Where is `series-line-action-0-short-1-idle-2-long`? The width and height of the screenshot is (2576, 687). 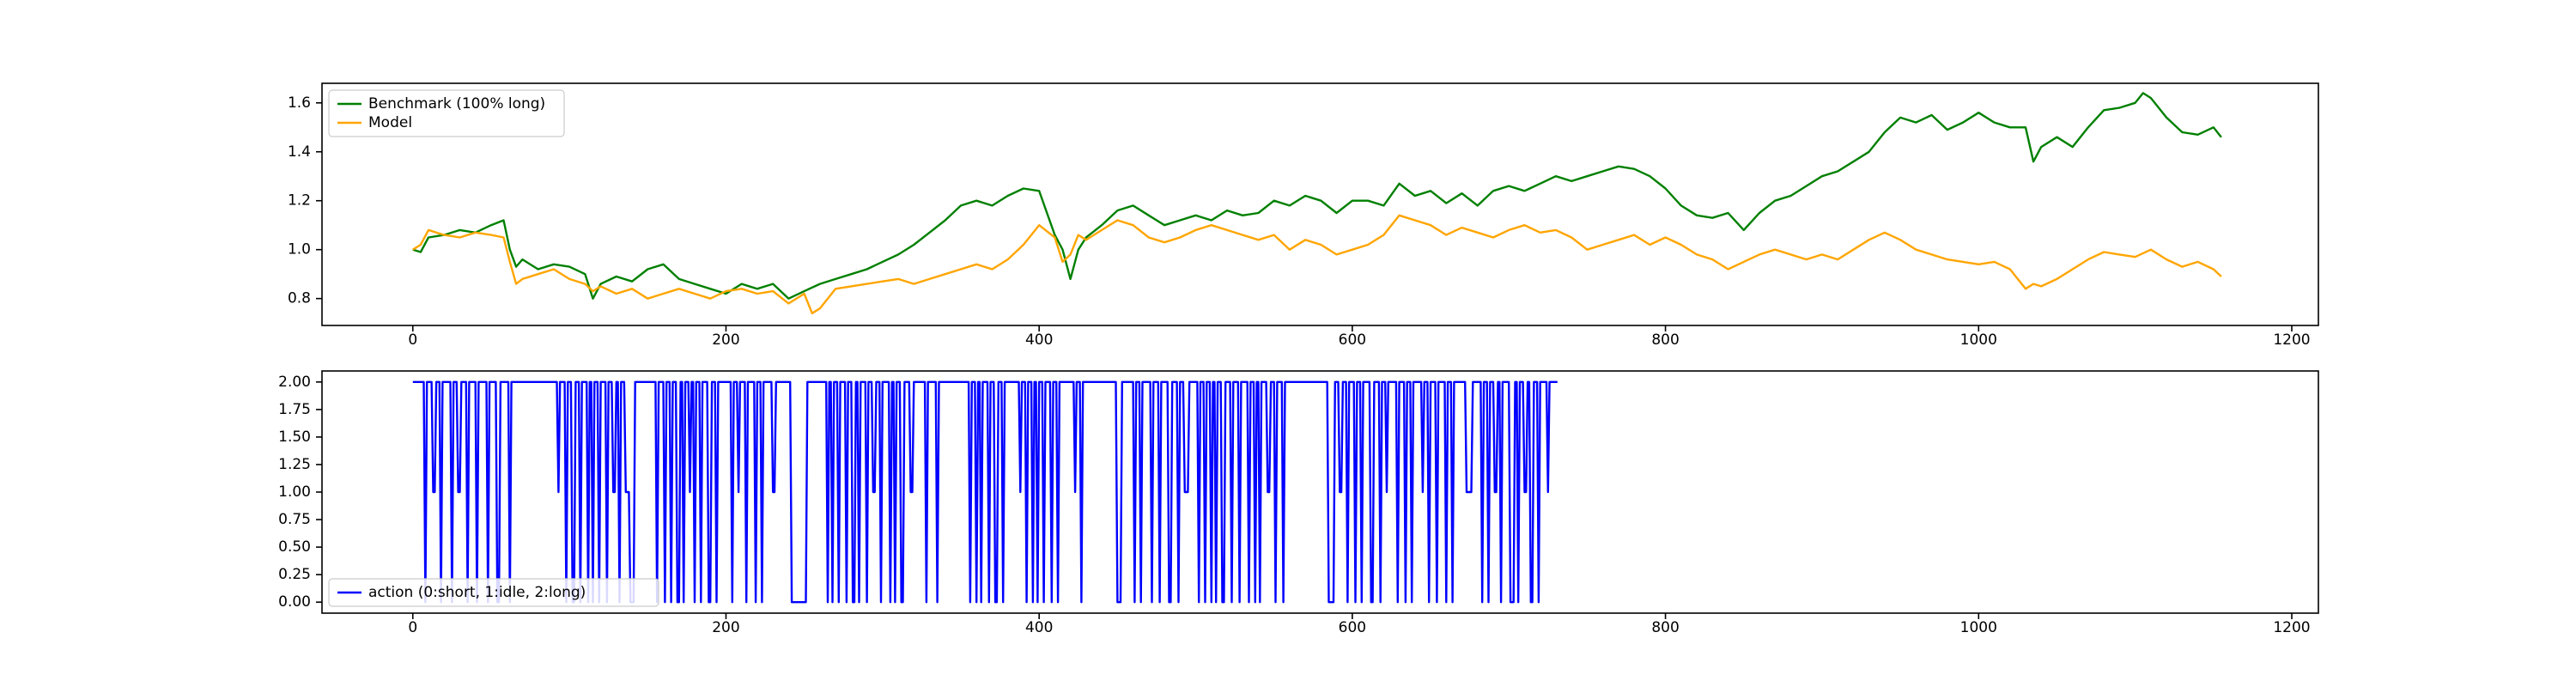
series-line-action-0-short-1-idle-2-long is located at coordinates (985, 492).